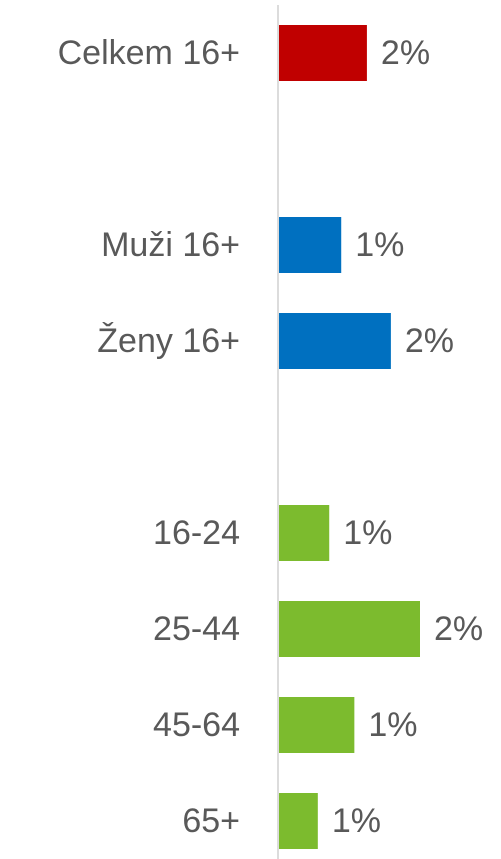 The image size is (501, 859). I want to click on category-label: Celkem 16+, so click(149, 53).